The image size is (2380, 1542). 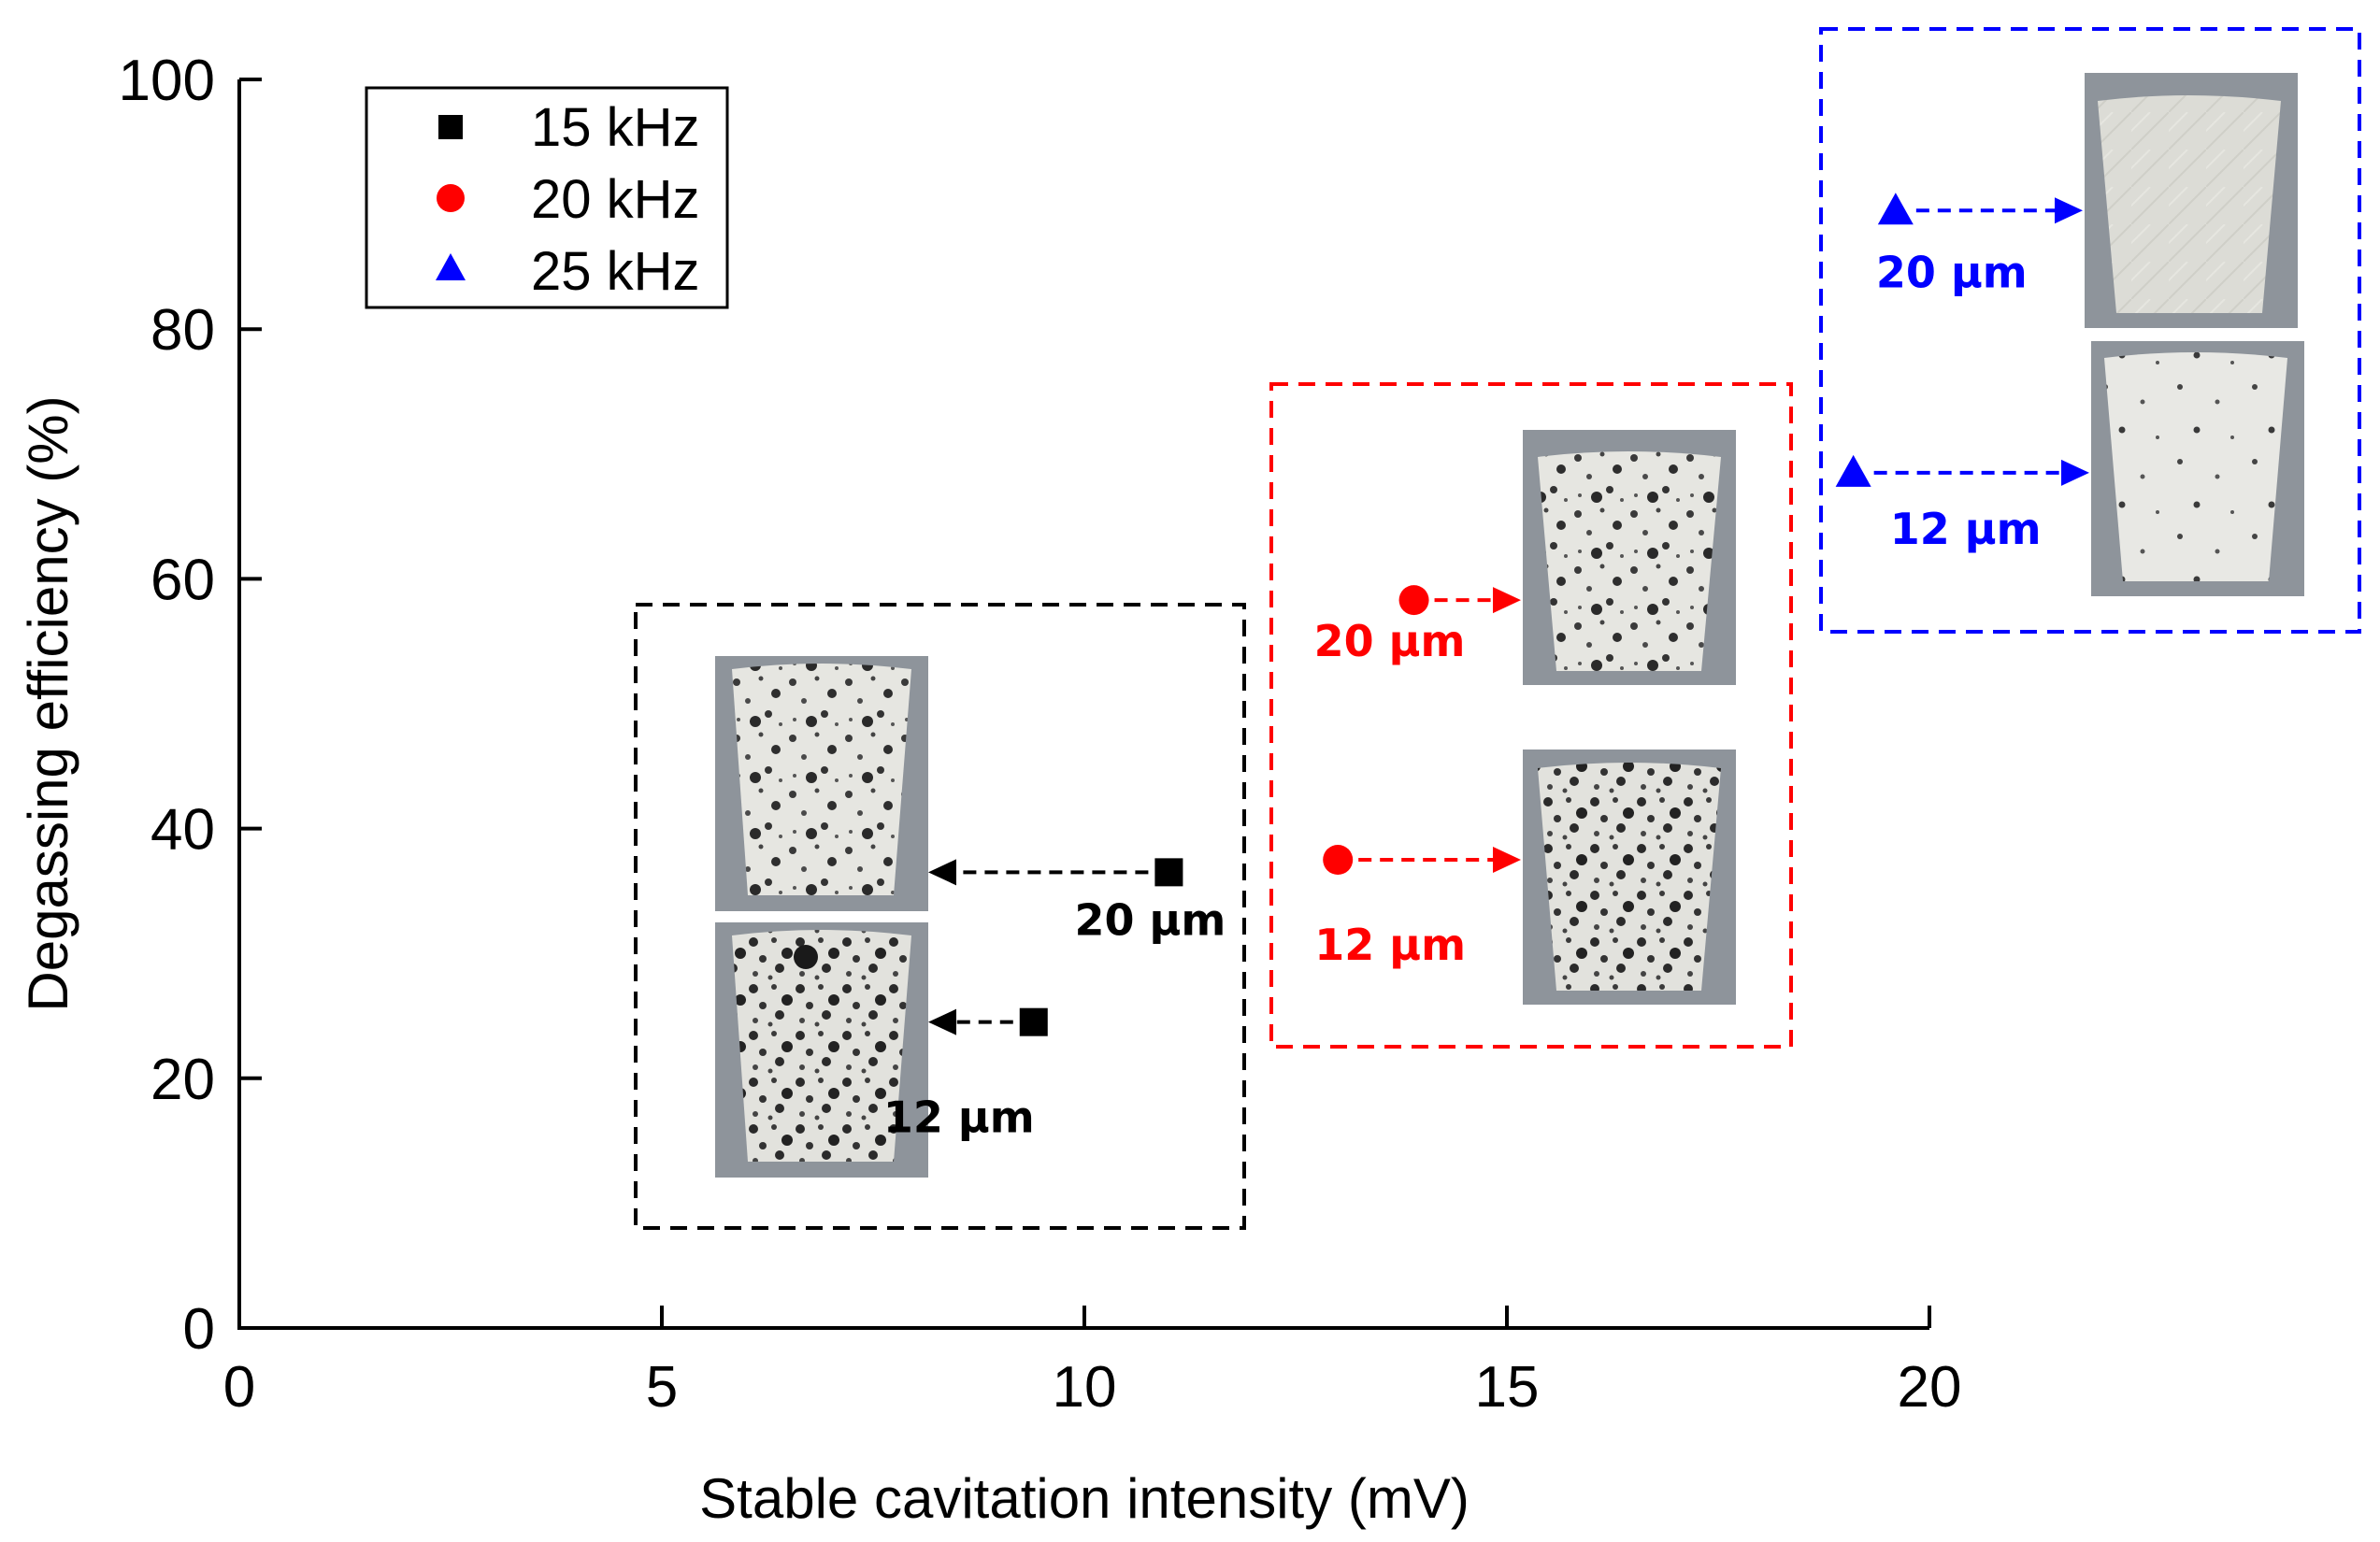 I want to click on sample-photo-20khz-20um, so click(x=1629, y=557).